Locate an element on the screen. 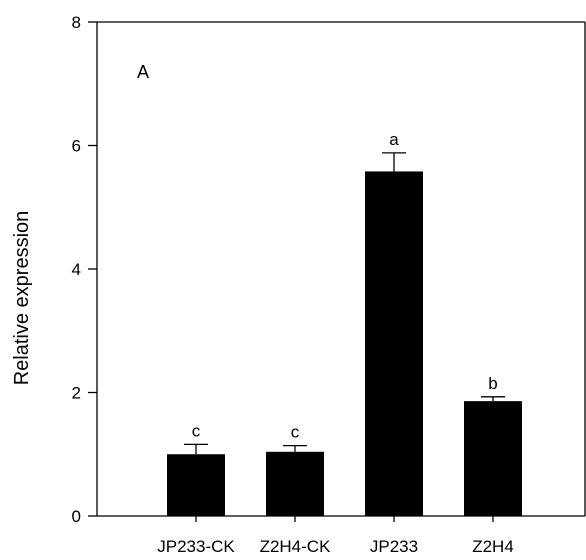 The width and height of the screenshot is (586, 560). y-tick-label: 0 is located at coordinates (76, 516).